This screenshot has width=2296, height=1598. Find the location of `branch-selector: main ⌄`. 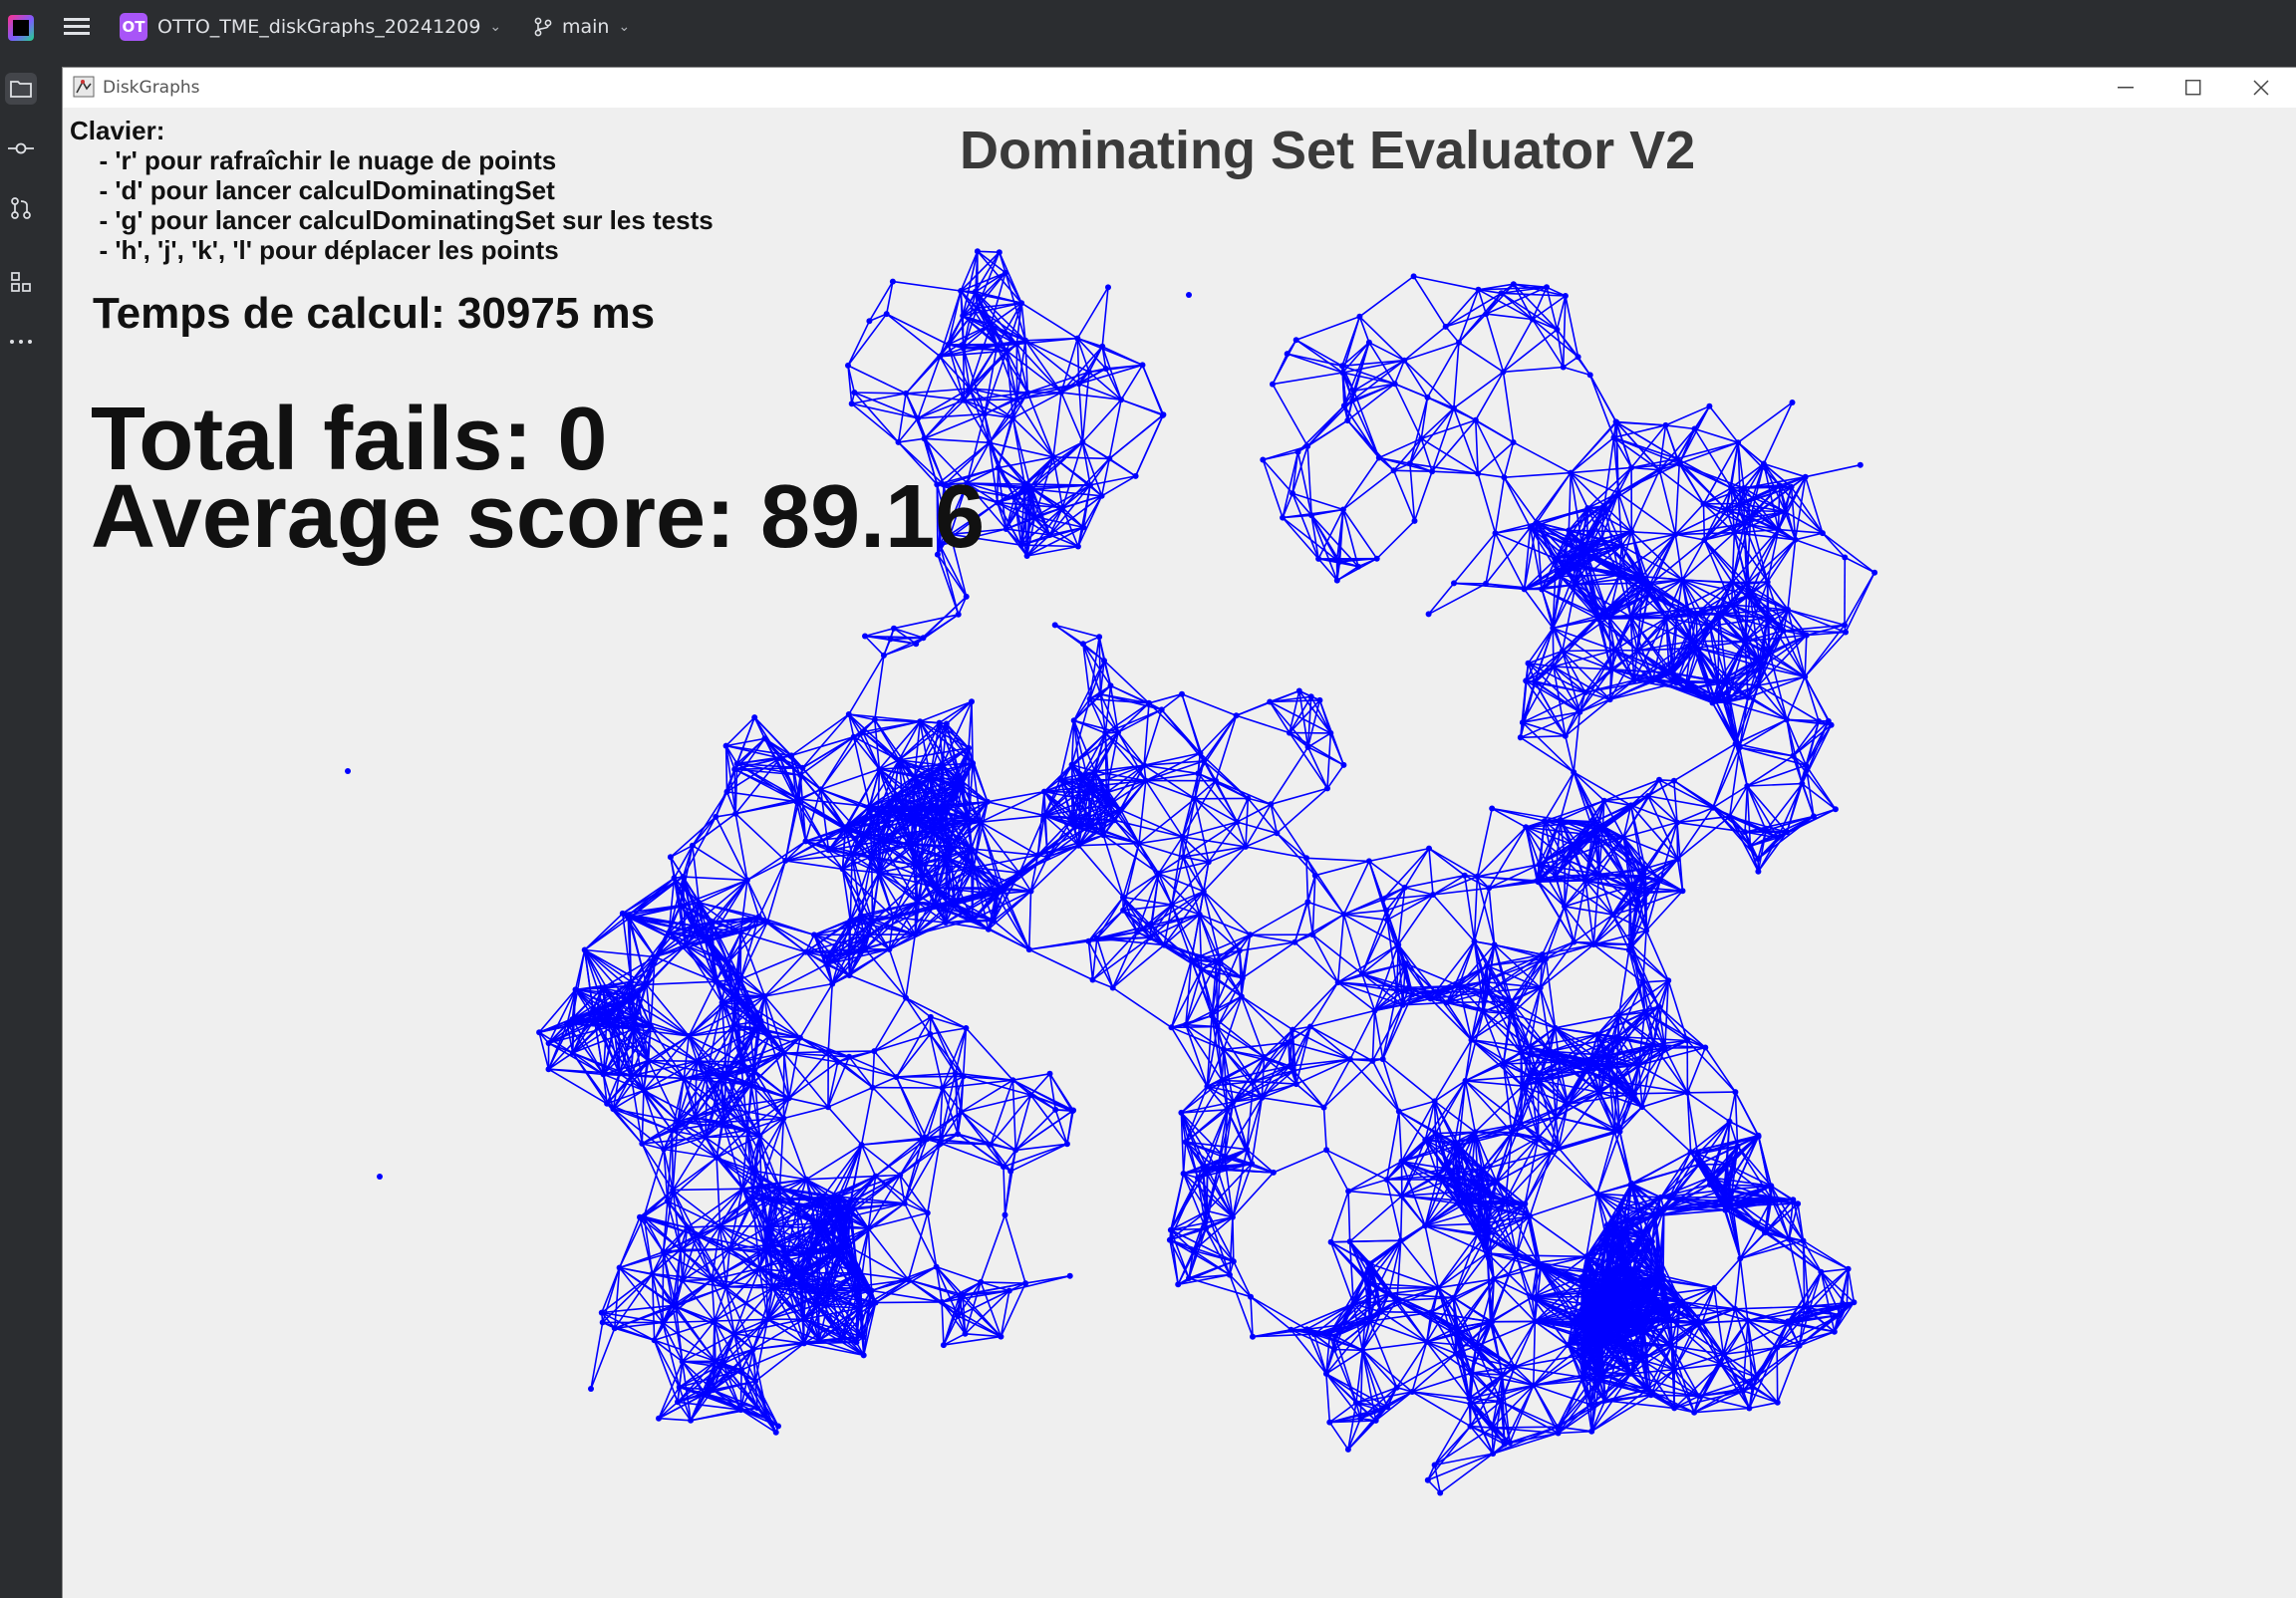

branch-selector: main ⌄ is located at coordinates (581, 27).